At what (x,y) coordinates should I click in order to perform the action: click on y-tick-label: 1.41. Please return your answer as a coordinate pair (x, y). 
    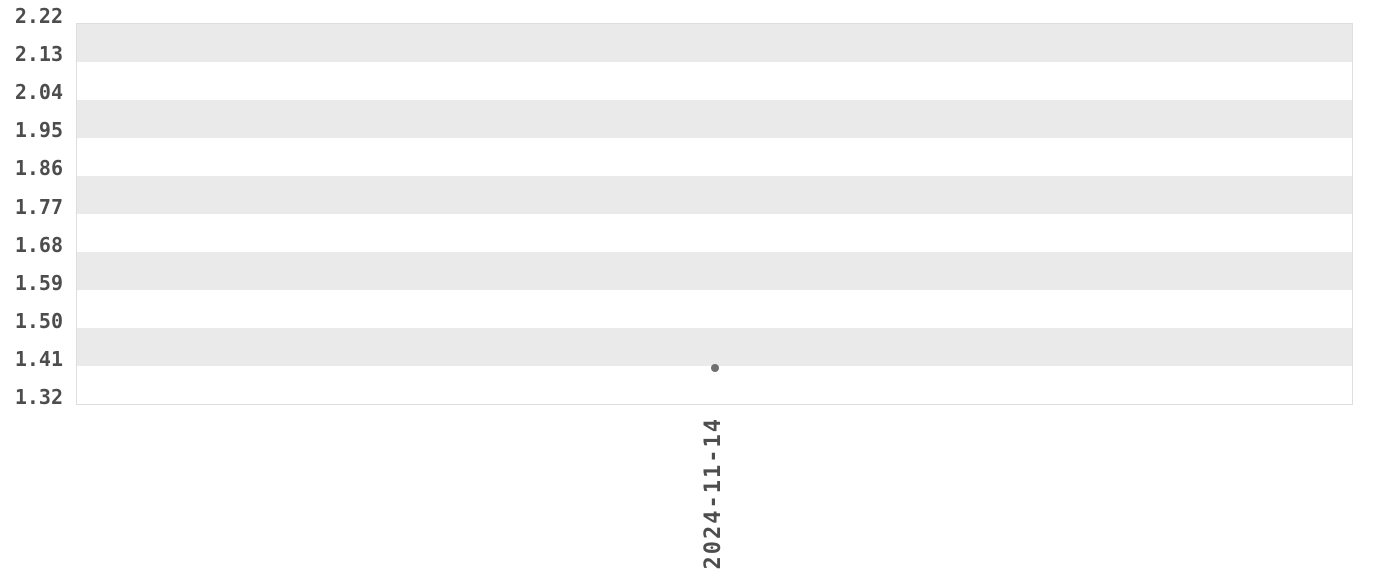
    Looking at the image, I should click on (38, 358).